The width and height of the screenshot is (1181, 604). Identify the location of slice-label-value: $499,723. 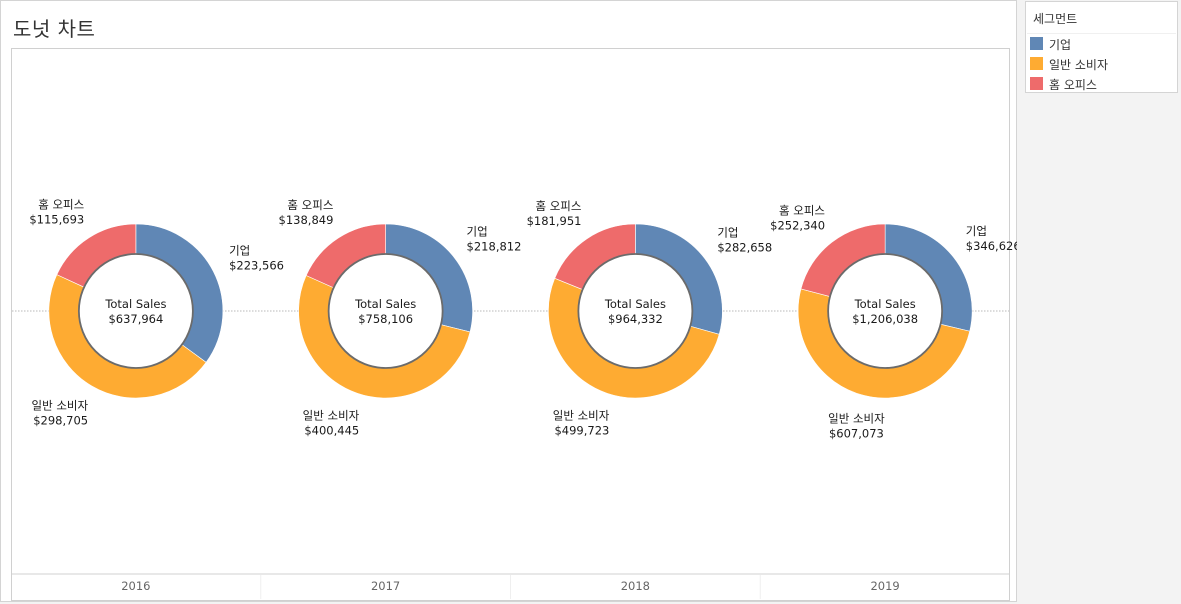
(581, 431).